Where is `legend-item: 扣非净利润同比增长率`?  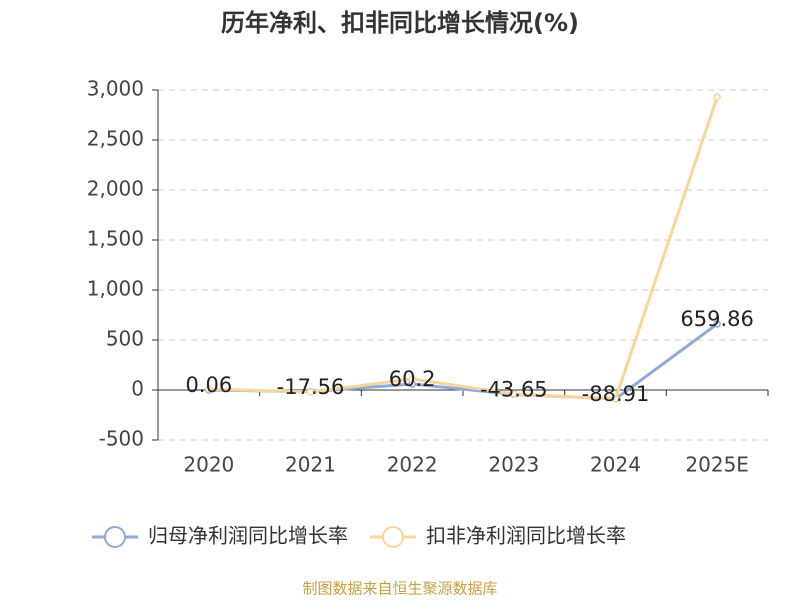
legend-item: 扣非净利润同比增长率 is located at coordinates (498, 536).